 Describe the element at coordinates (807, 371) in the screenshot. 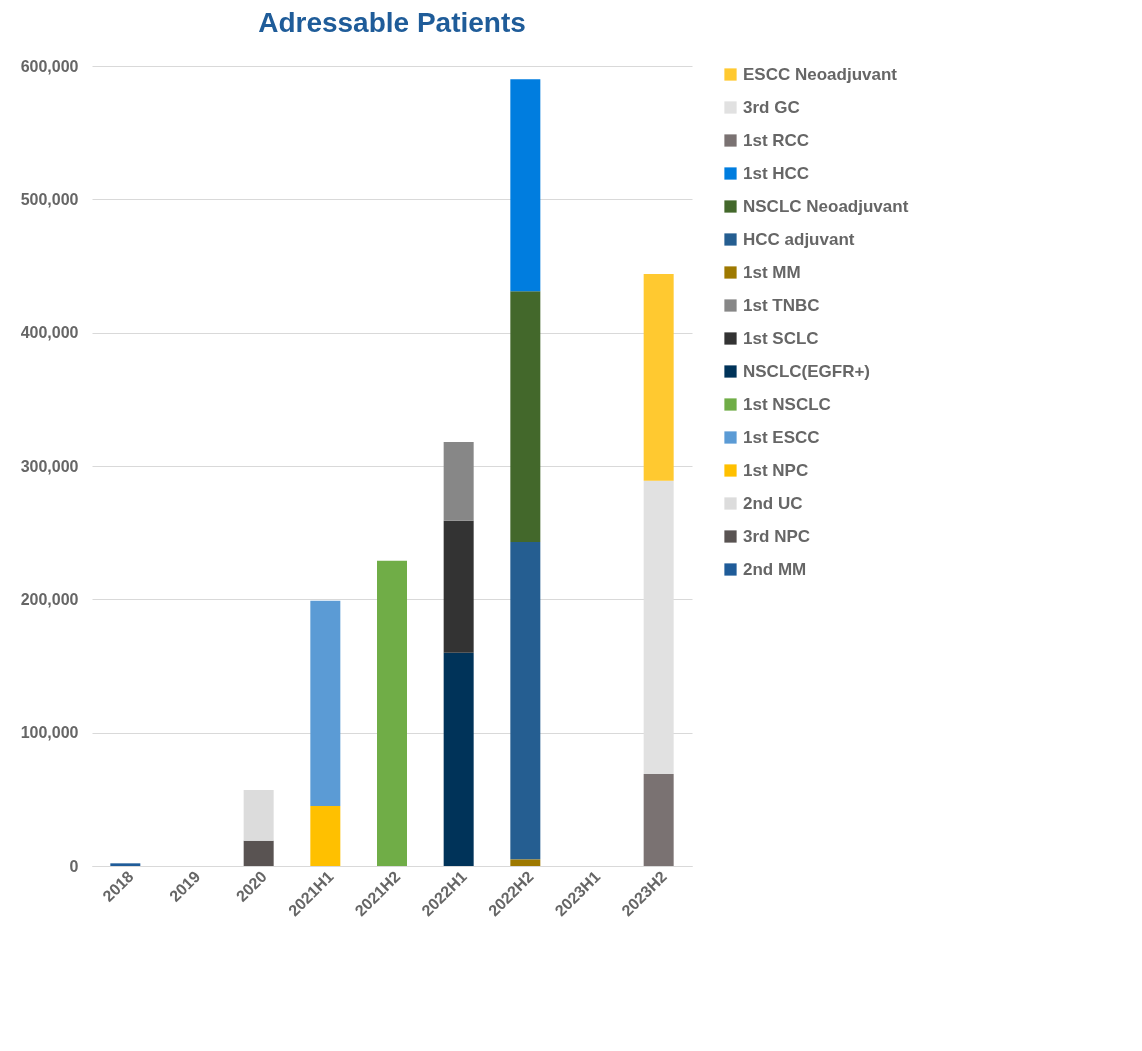

I see `legend-label: NSCLC(EGFR+)` at that location.